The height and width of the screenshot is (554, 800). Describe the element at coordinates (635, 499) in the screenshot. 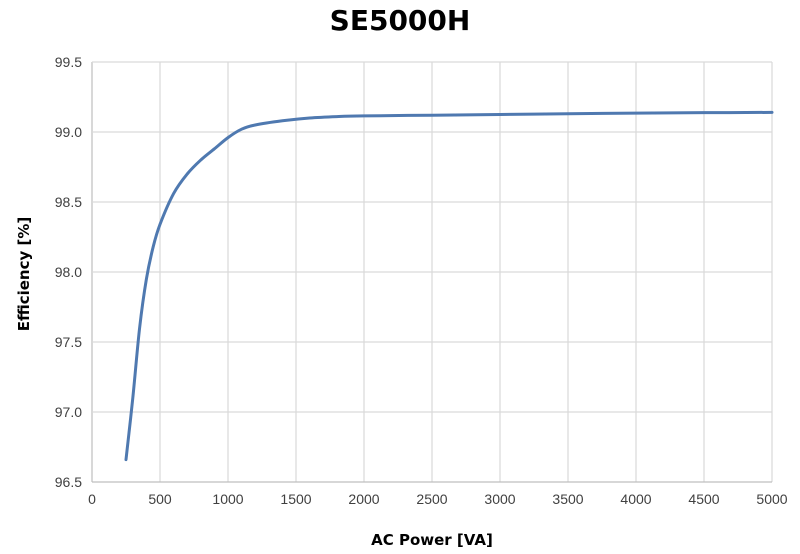

I see `x-tick-label: 4000` at that location.